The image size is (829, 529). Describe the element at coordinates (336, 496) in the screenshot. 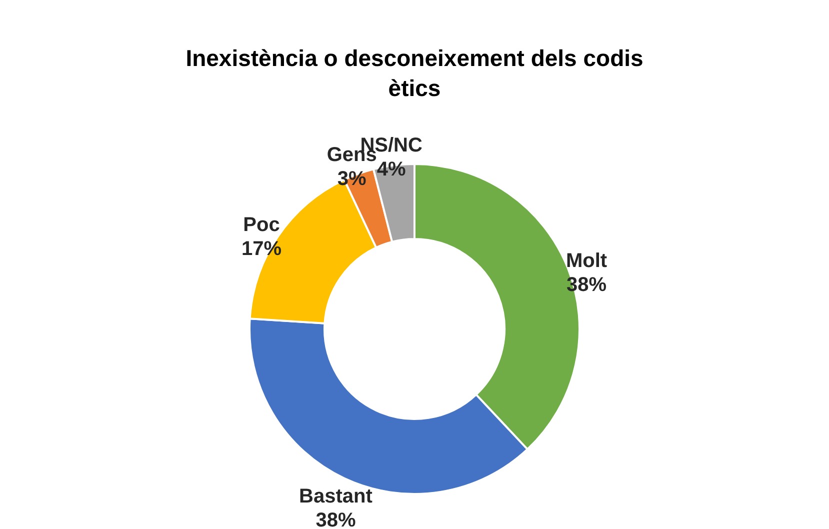

I see `slice-label: Bastant` at that location.